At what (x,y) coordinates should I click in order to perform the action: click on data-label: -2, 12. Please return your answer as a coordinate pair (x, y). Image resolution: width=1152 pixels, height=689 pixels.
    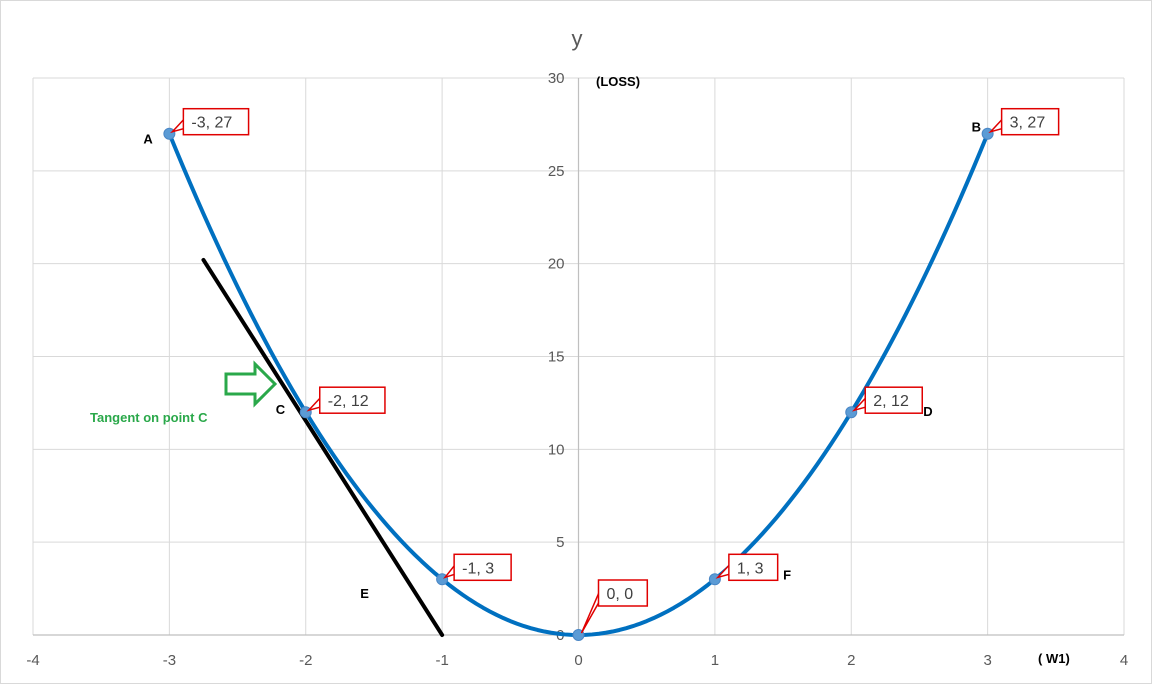
    Looking at the image, I should click on (348, 401).